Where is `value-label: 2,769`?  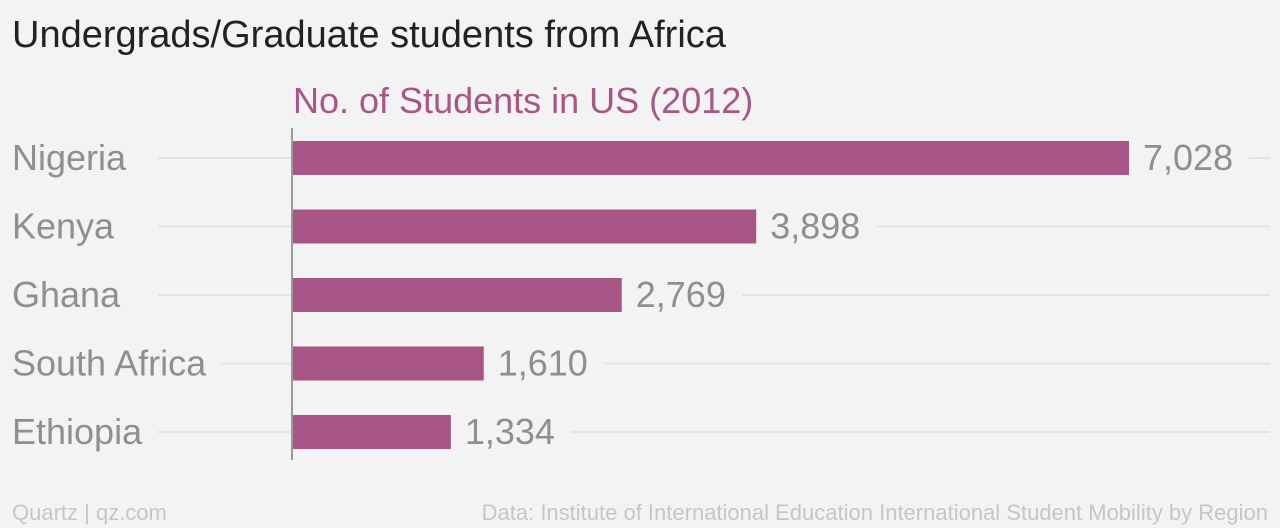
value-label: 2,769 is located at coordinates (681, 294).